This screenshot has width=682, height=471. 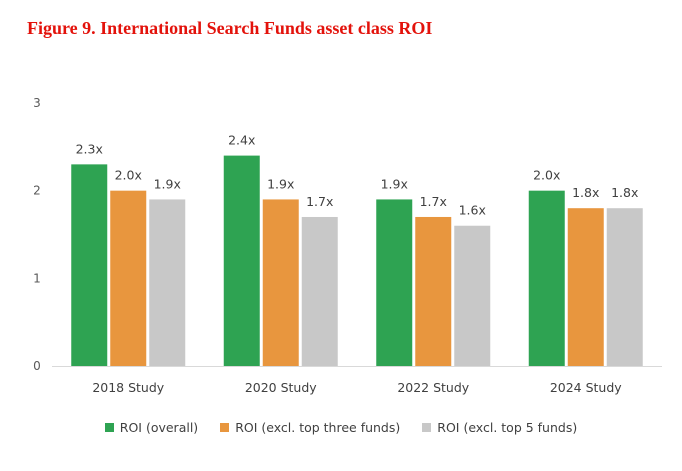 I want to click on data-label-3-4: 1.8x, so click(x=624, y=192).